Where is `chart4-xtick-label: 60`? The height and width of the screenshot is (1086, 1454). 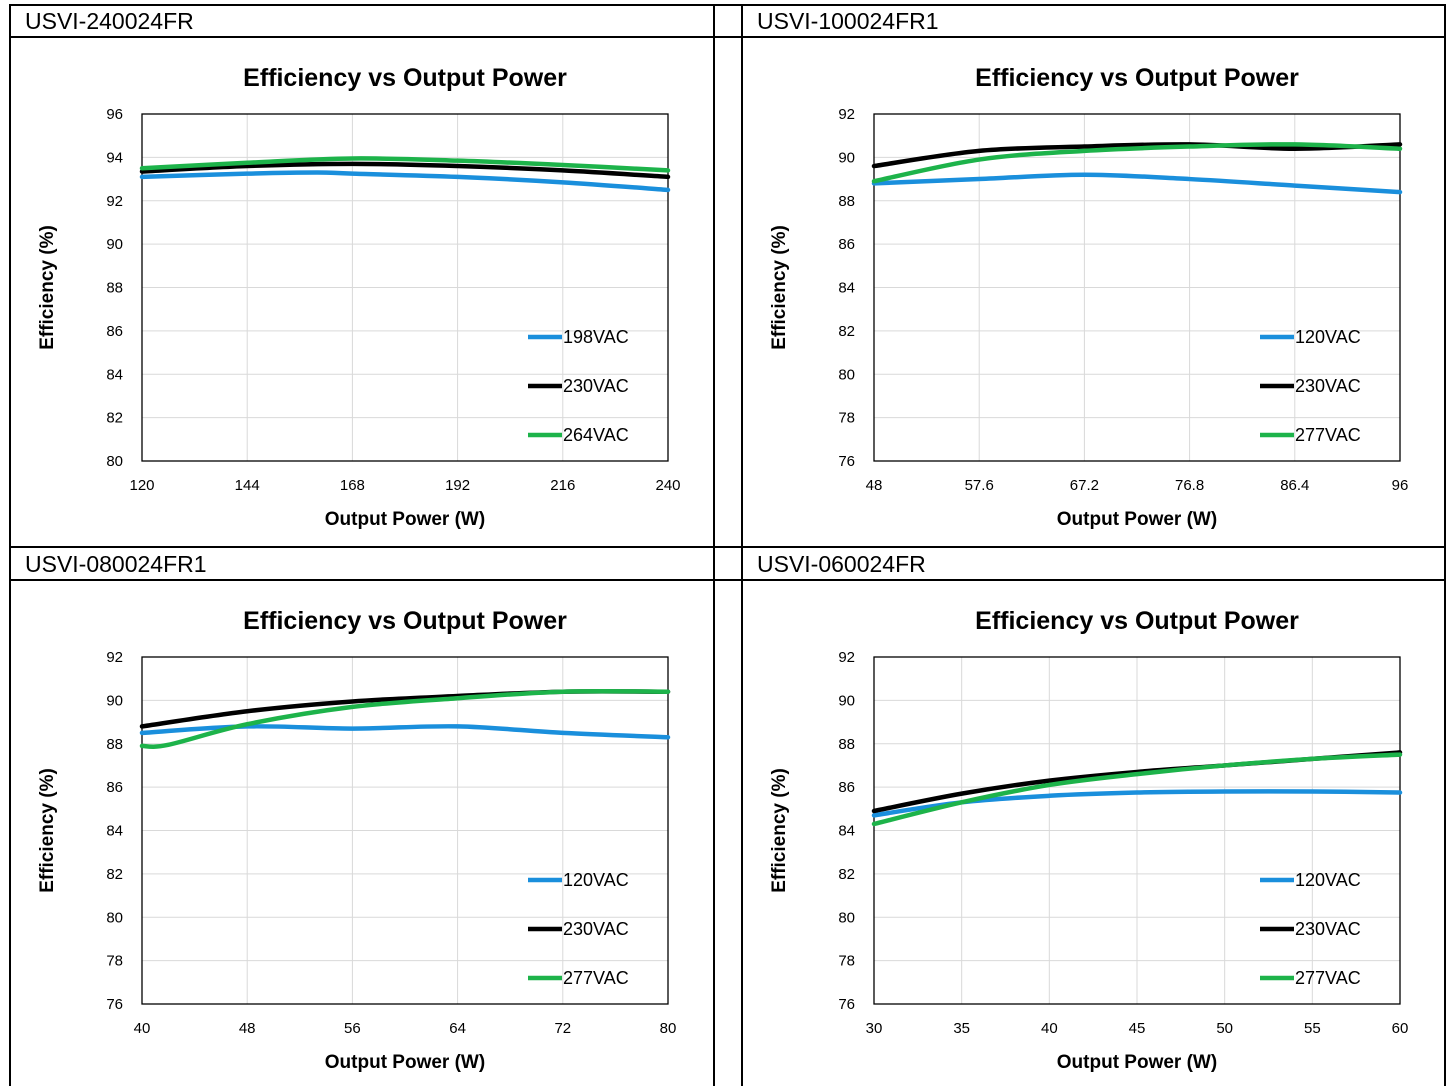
chart4-xtick-label: 60 is located at coordinates (1400, 1028).